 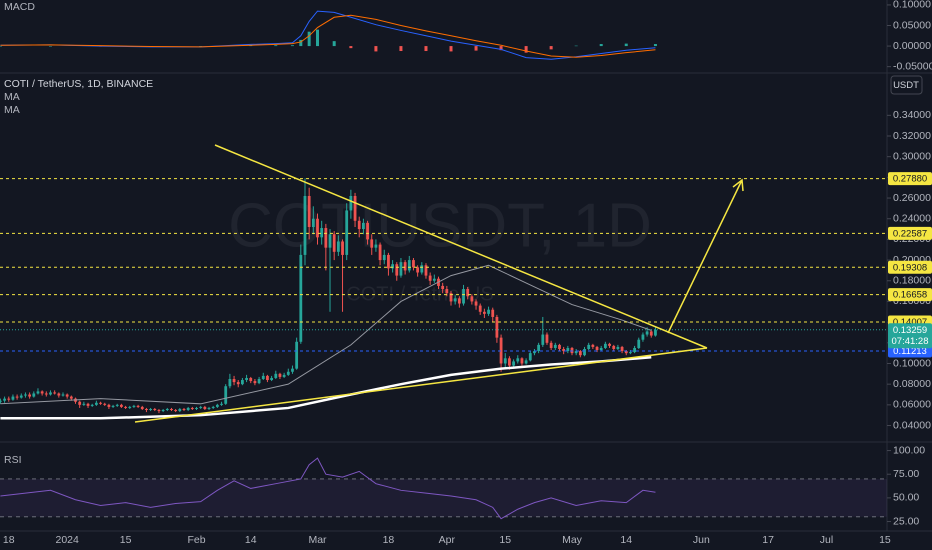 I want to click on y-tick-label: 0.05000, so click(x=912, y=25).